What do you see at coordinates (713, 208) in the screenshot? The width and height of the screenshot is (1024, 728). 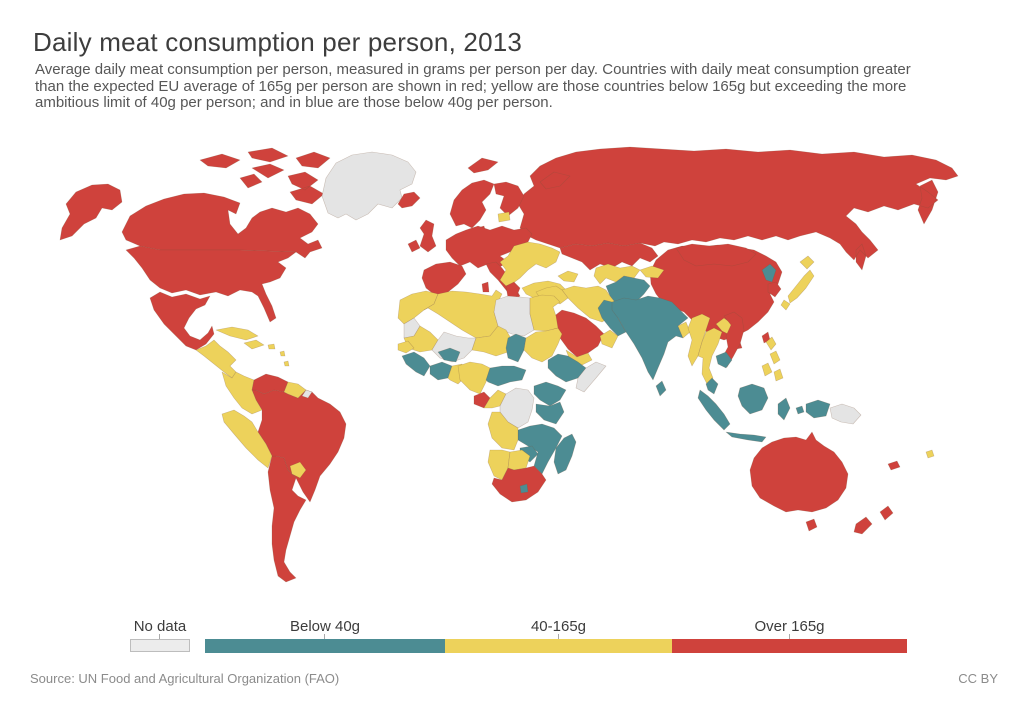 I see `region-russia` at bounding box center [713, 208].